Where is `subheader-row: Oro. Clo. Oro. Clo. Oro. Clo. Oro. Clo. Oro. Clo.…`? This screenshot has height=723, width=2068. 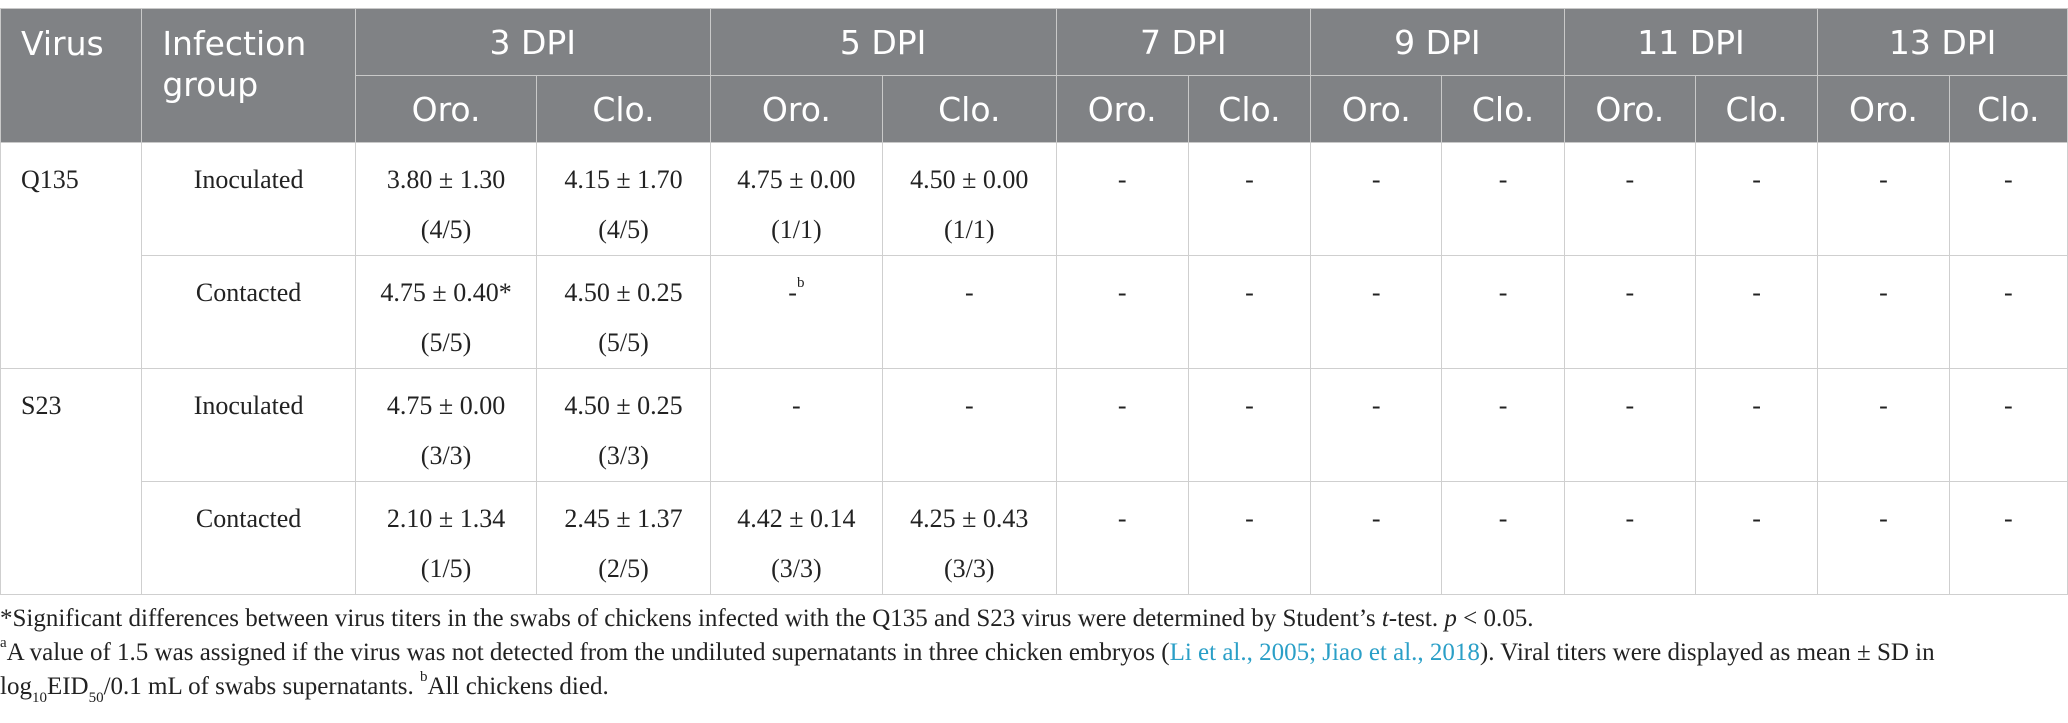
subheader-row: Oro. Clo. Oro. Clo. Oro. Clo. Oro. Clo. Oro. Clo.… is located at coordinates (1034, 109).